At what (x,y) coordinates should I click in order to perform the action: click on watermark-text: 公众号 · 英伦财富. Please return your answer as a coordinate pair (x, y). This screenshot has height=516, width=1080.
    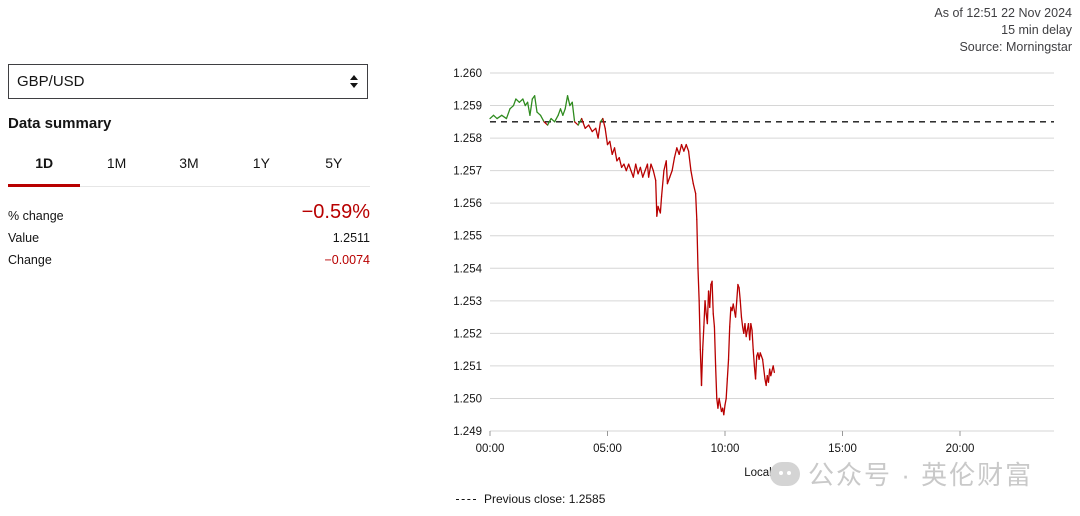
    Looking at the image, I should click on (921, 475).